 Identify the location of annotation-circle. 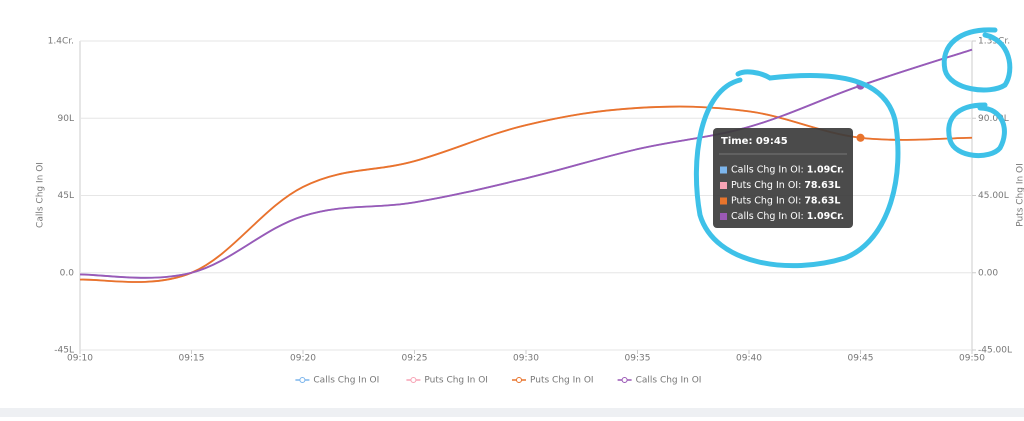
(977, 130).